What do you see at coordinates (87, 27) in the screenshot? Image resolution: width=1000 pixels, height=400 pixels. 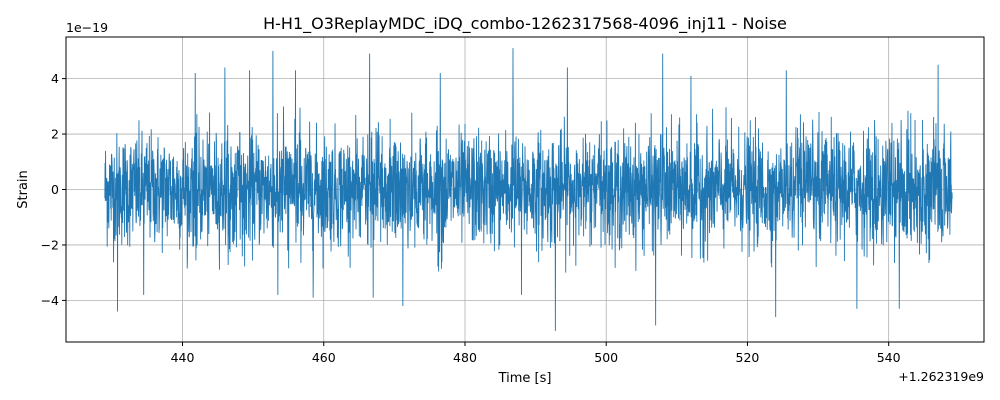 I see `y-scale-label: 1e−19` at bounding box center [87, 27].